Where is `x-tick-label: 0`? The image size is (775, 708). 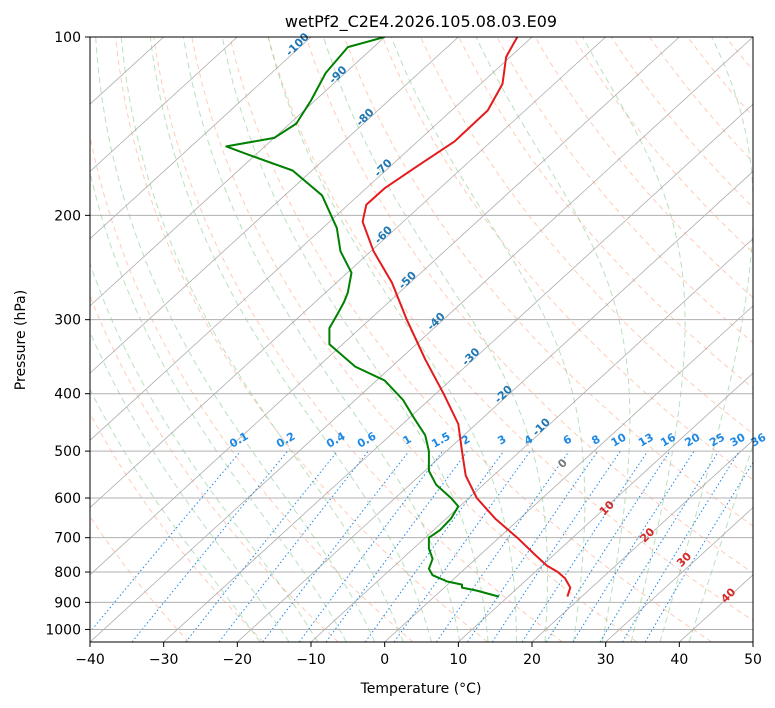
x-tick-label: 0 is located at coordinates (384, 660).